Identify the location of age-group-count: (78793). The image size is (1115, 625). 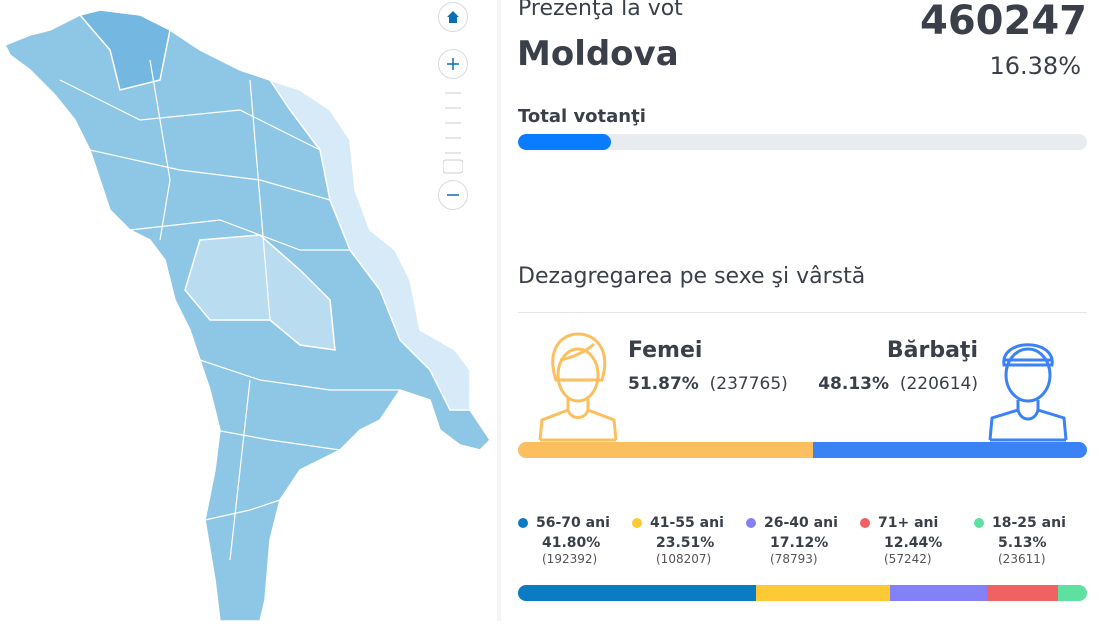
(794, 559).